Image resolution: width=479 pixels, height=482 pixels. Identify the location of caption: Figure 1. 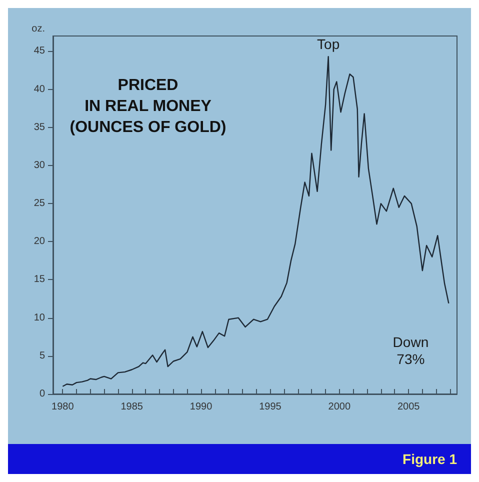
(430, 459).